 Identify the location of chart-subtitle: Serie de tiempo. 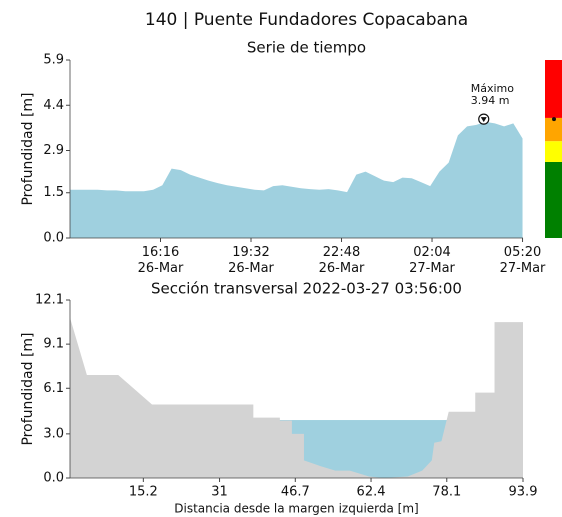
(306, 48).